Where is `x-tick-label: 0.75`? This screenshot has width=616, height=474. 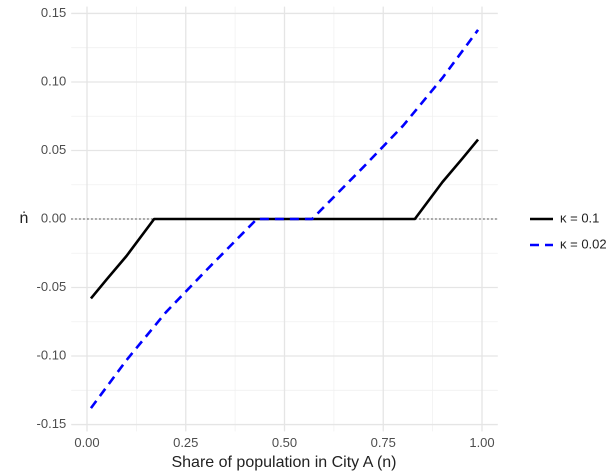
x-tick-label: 0.75 is located at coordinates (383, 442).